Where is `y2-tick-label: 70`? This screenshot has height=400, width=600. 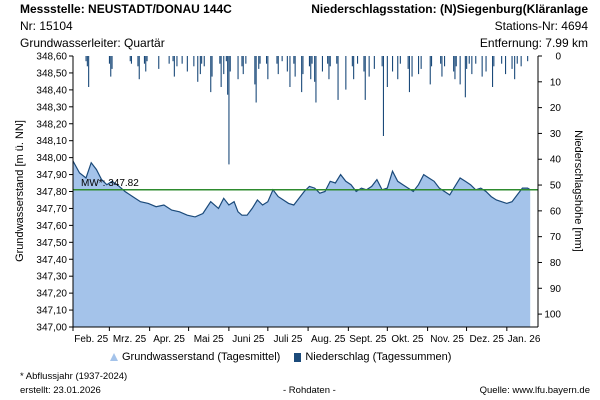 y2-tick-label: 70 is located at coordinates (556, 237).